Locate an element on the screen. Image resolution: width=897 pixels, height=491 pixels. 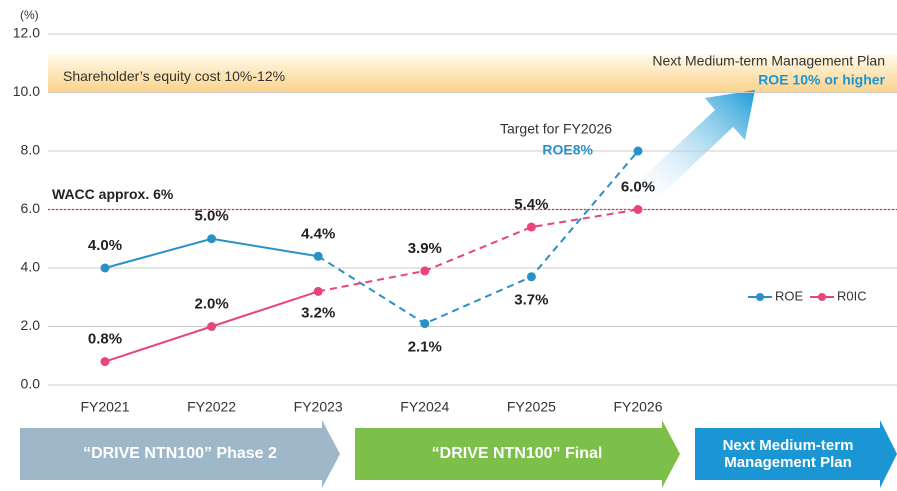
data-label: 5.0% is located at coordinates (211, 216).